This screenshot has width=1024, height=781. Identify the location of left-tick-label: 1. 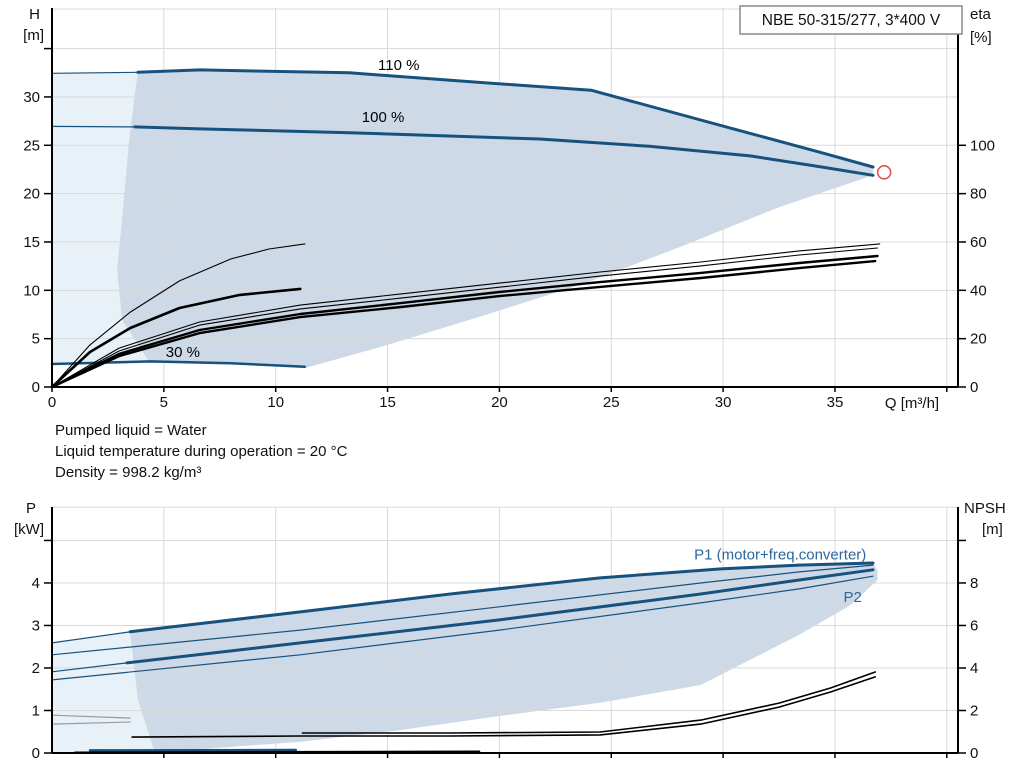
(36, 710).